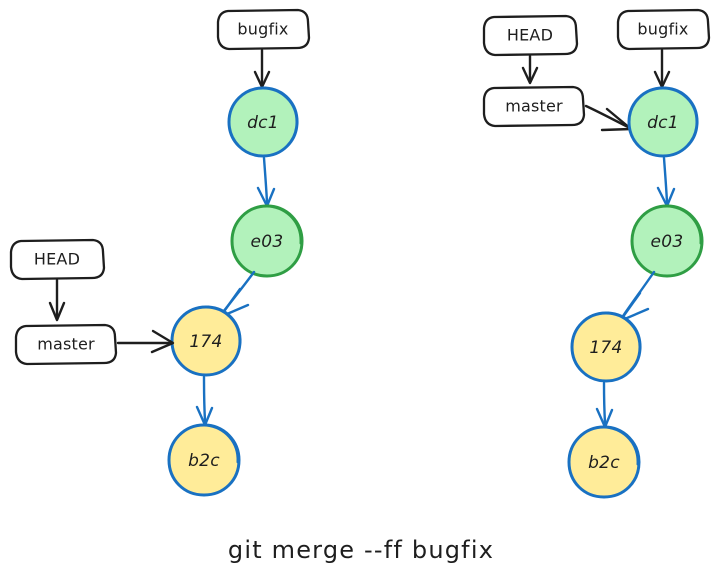 This screenshot has height=581, width=722. I want to click on commit-node-dc1-left-circle, so click(263, 122).